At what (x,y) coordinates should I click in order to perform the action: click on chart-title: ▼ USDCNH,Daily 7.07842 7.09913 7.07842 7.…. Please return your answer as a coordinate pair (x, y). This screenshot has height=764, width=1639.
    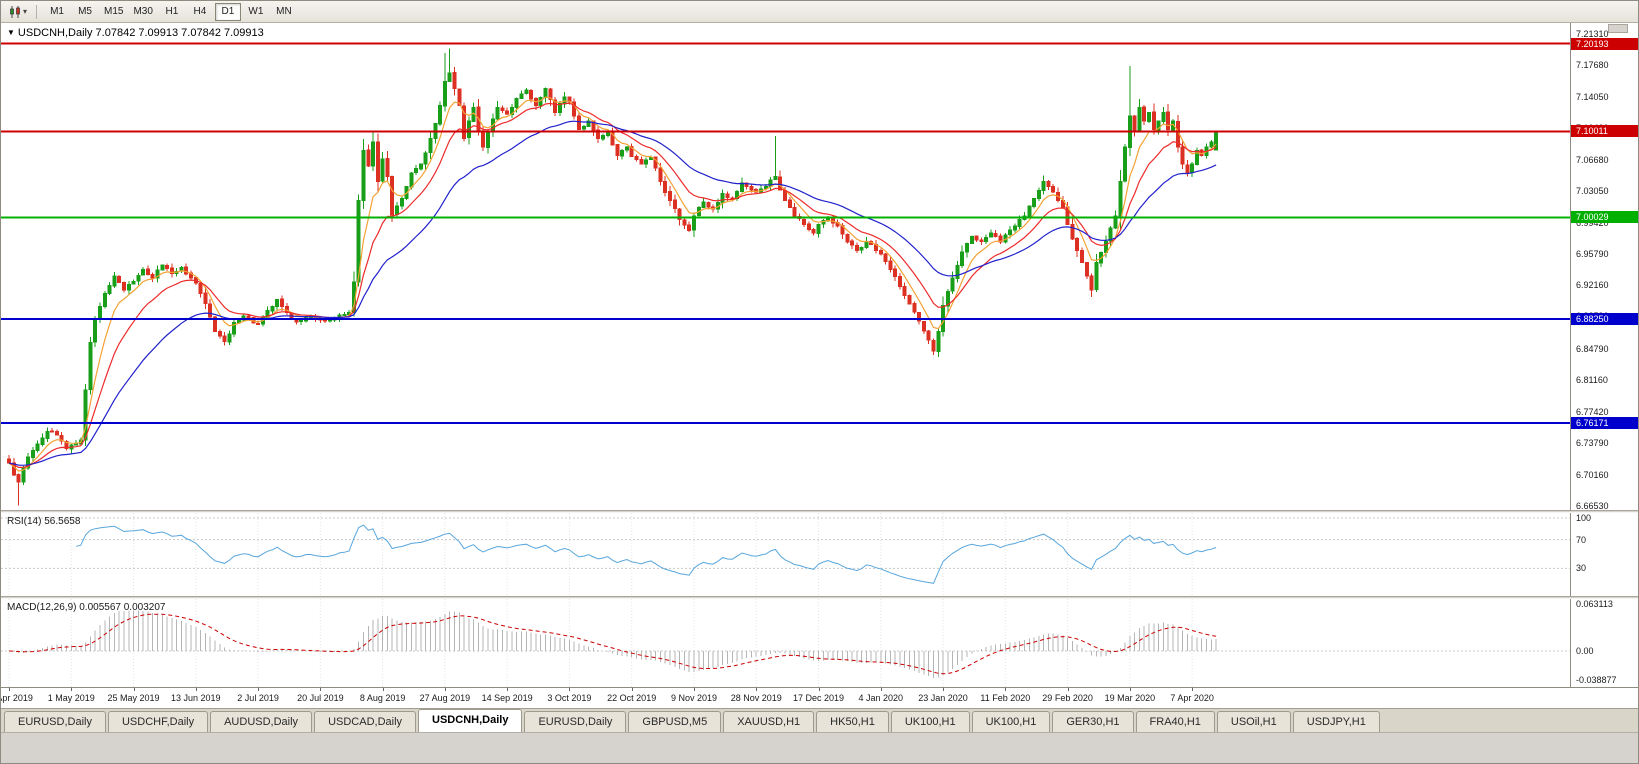
    Looking at the image, I should click on (135, 33).